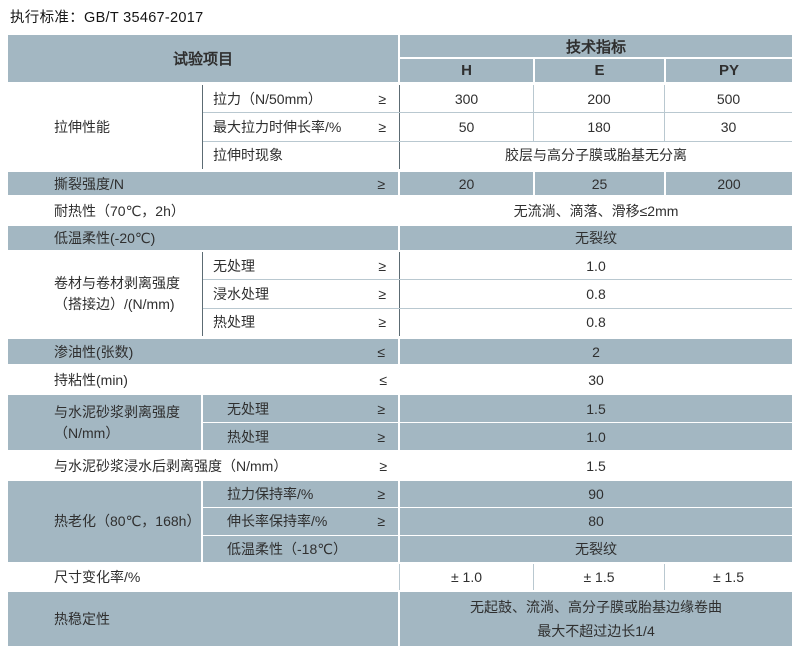 The image size is (800, 665). I want to click on table-header: 试验项目 技术指标 H E PY, so click(400, 58).